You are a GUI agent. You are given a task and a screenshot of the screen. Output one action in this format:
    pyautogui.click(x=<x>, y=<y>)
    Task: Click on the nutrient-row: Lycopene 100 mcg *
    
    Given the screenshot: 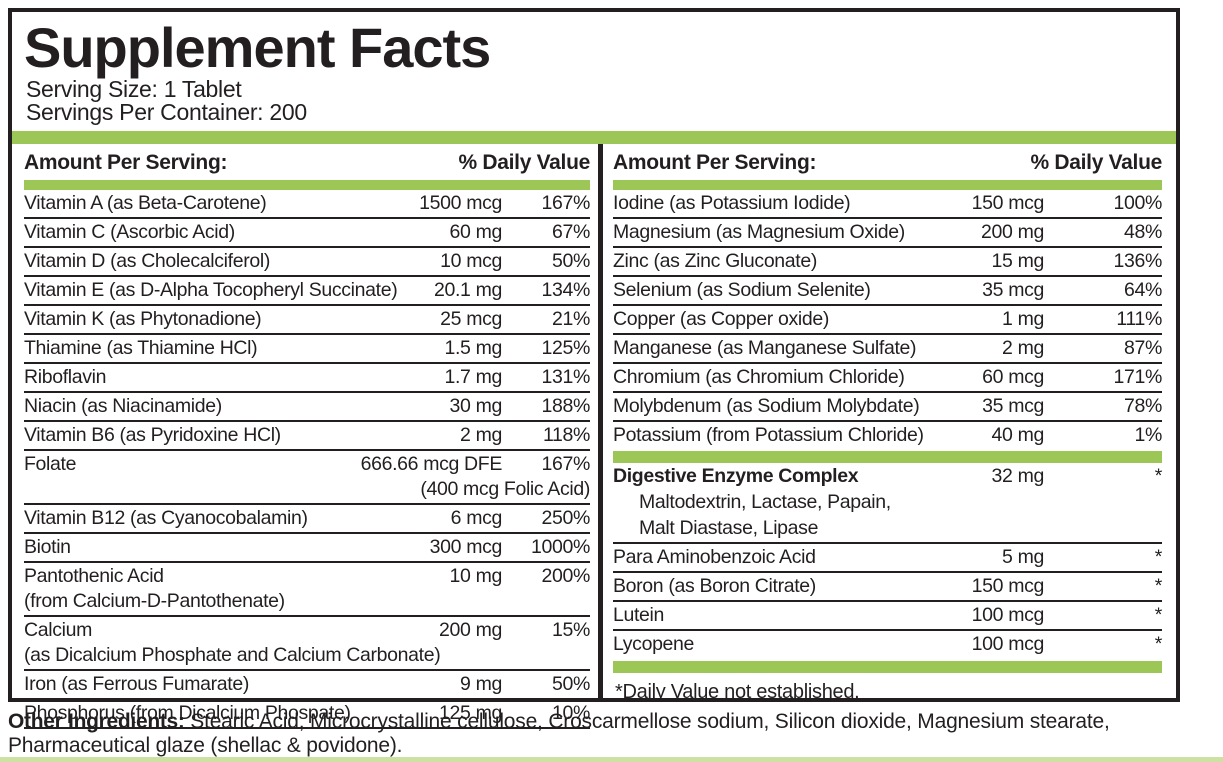 What is the action you would take?
    pyautogui.click(x=887, y=644)
    